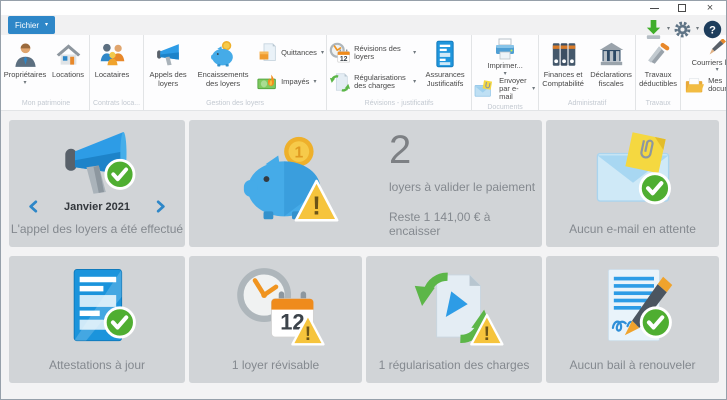 The image size is (727, 400). I want to click on ribbon-button-locations: Locations, so click(68, 67).